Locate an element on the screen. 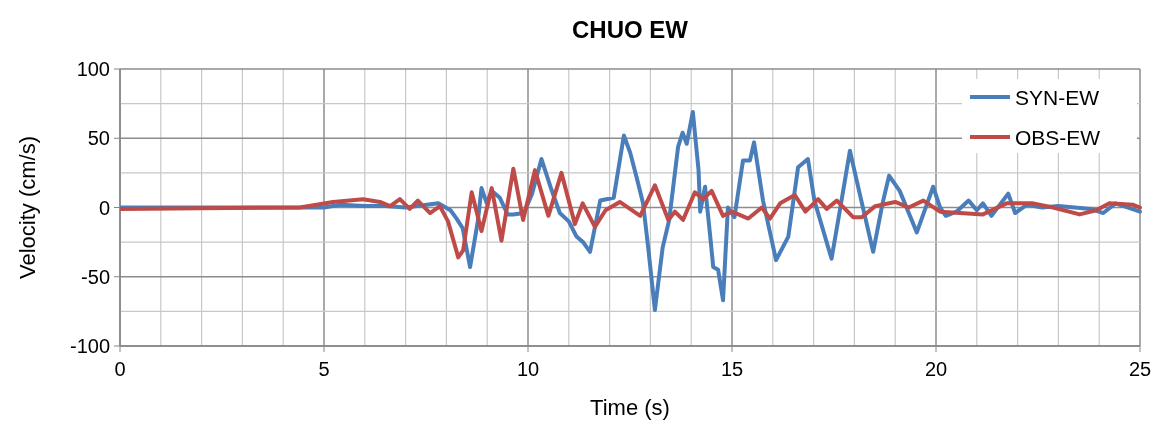 The height and width of the screenshot is (423, 1165). y-tick-label: 0 is located at coordinates (104, 207).